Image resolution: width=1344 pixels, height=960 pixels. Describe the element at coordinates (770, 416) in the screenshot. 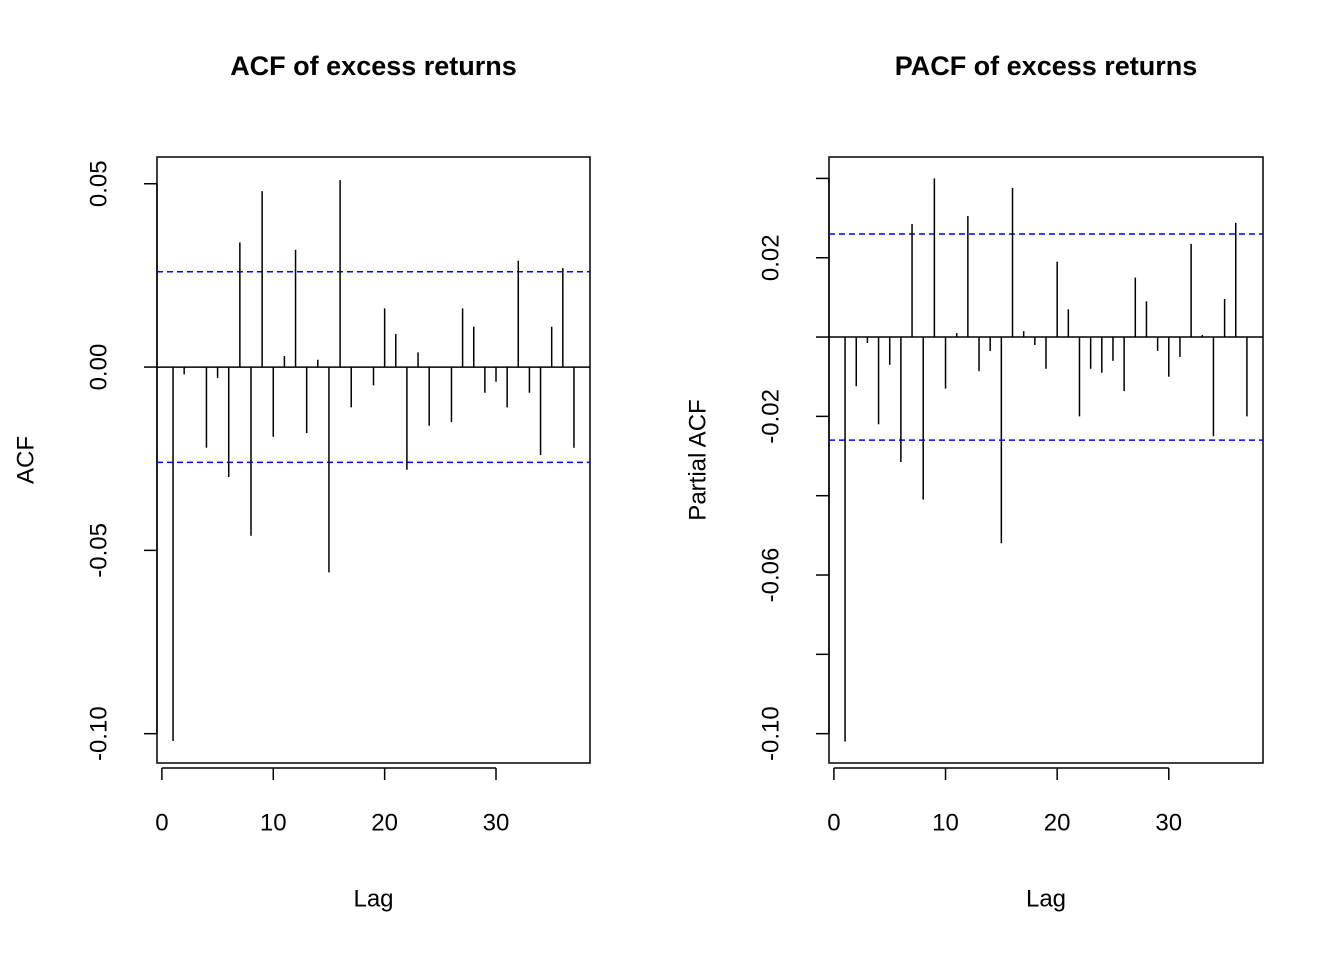

I see `y-tick-label: -0.02` at that location.